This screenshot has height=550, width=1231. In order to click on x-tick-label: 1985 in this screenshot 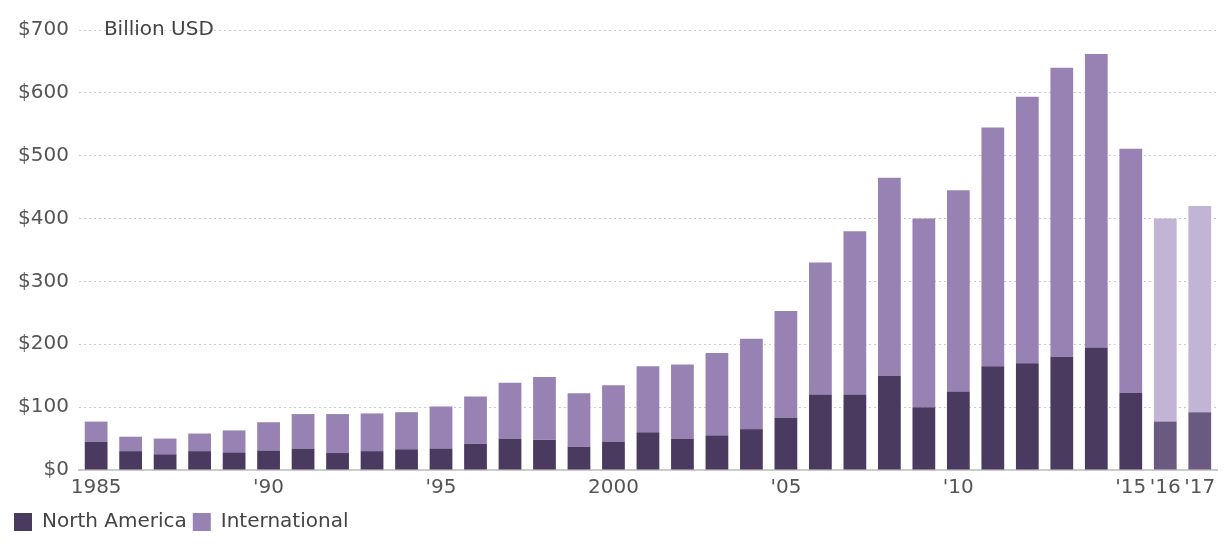, I will do `click(96, 486)`.